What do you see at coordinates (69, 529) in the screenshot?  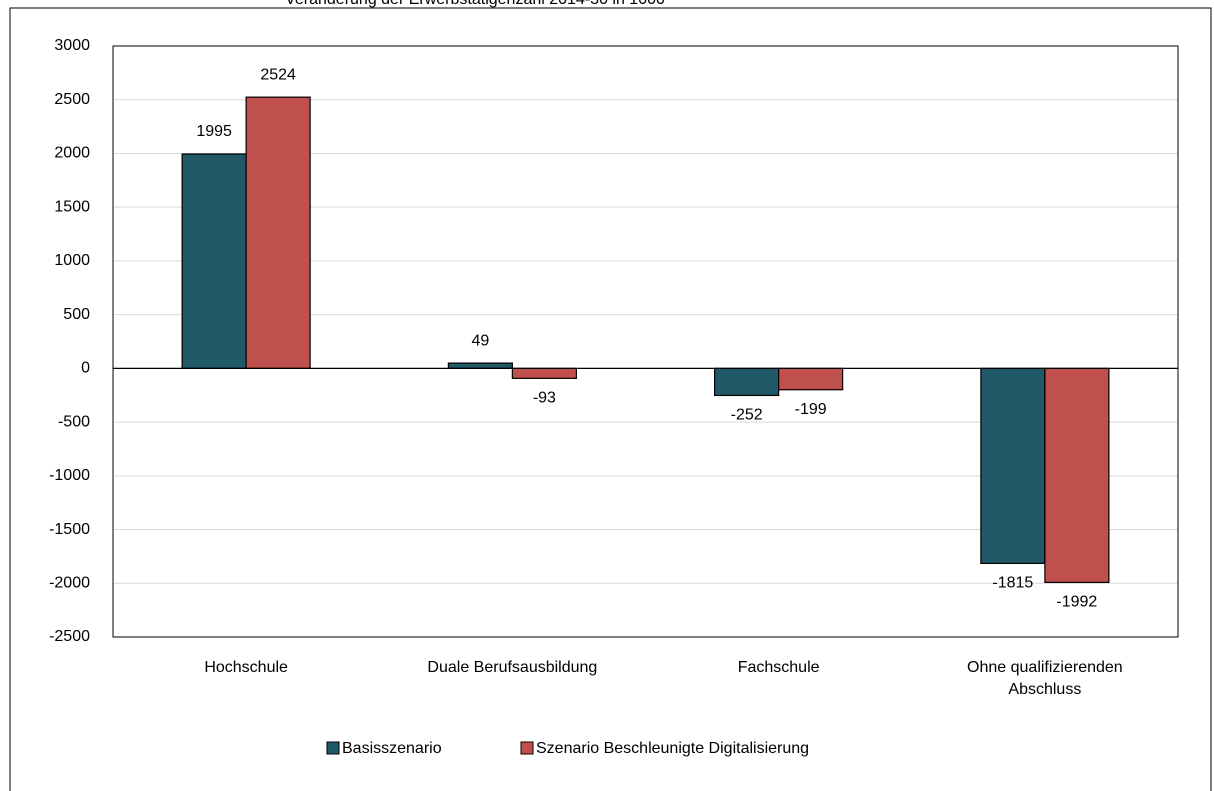 I see `y-tick-label: -1500` at bounding box center [69, 529].